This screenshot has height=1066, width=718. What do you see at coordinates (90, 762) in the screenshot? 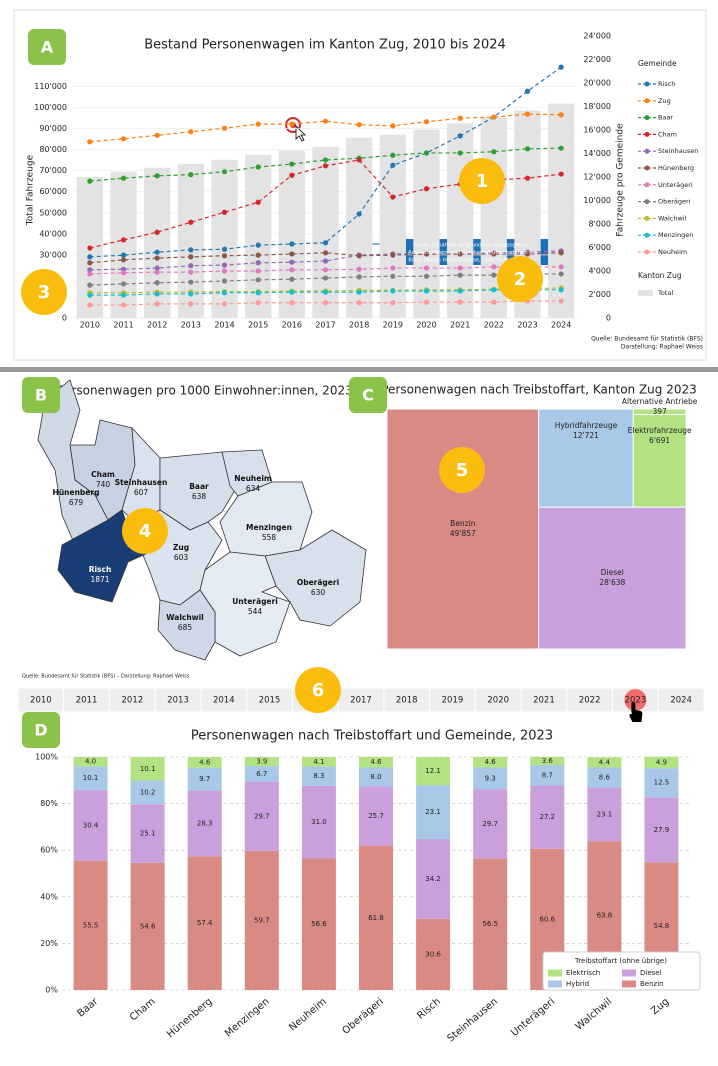
I see `value-label: 4.0` at bounding box center [90, 762].